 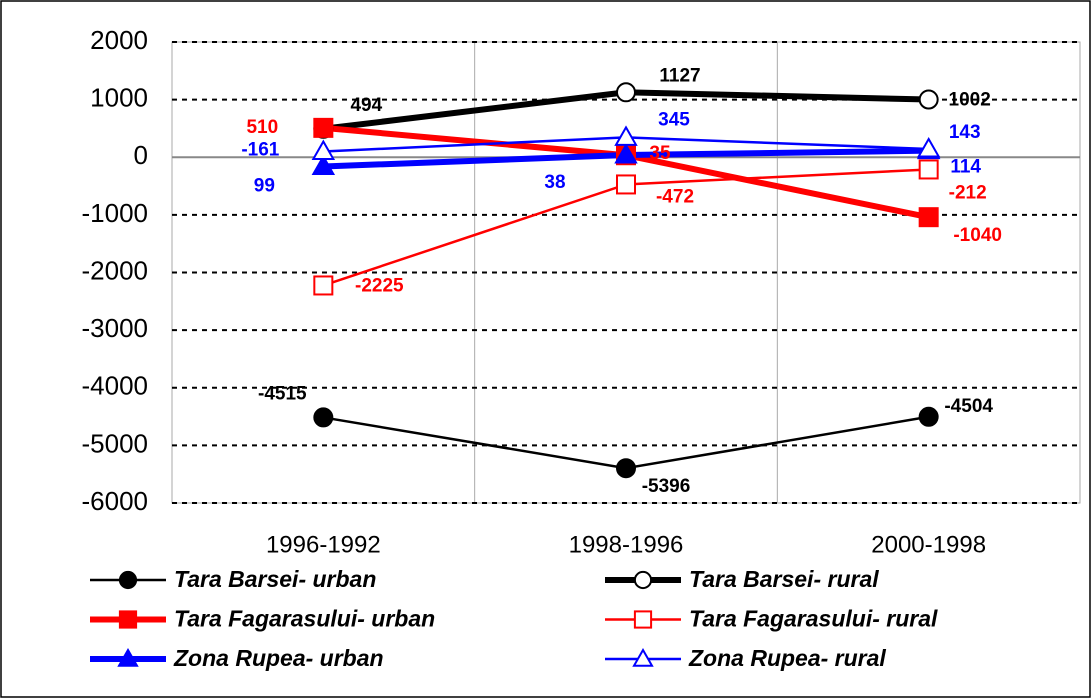 I want to click on data-label: 1002, so click(x=970, y=100).